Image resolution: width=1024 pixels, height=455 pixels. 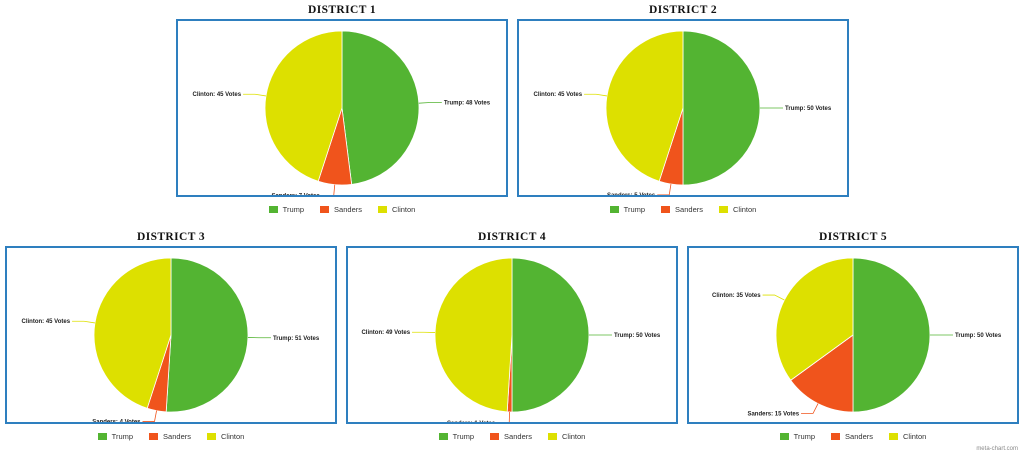 I want to click on slice-label-trump: Trump: 48 Votes, so click(x=467, y=103).